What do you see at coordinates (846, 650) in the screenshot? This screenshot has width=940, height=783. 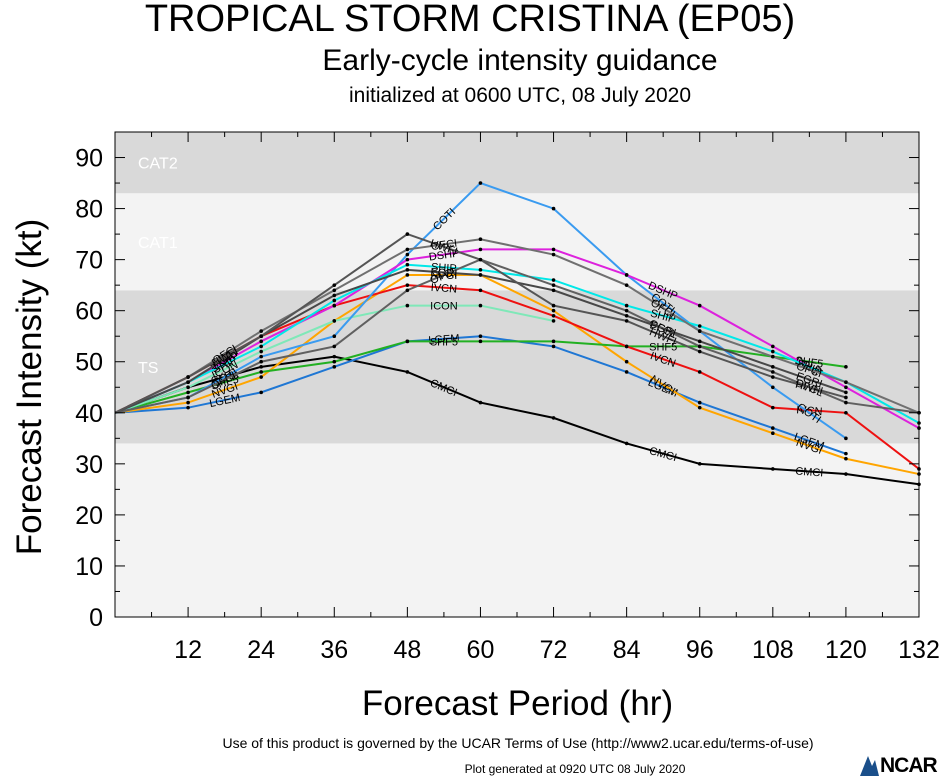 I see `x-tick-label: 120` at bounding box center [846, 650].